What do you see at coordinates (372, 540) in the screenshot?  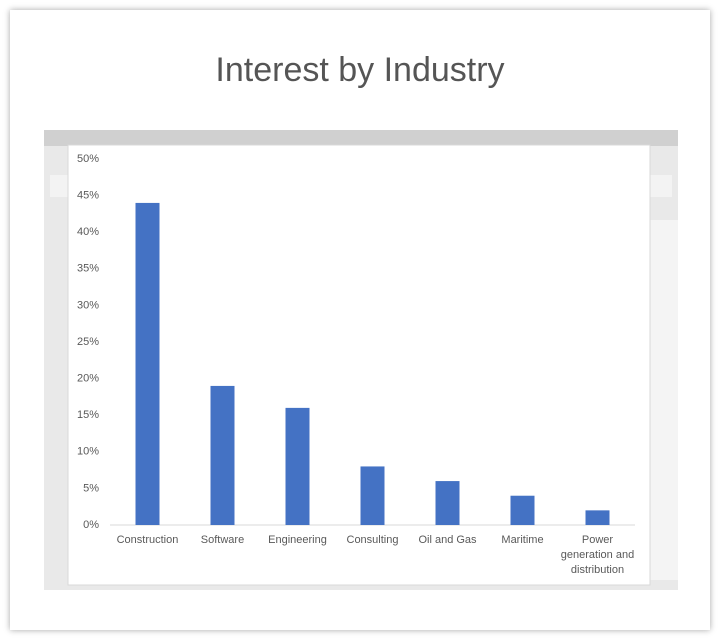 I see `x-tick-label: Consulting` at bounding box center [372, 540].